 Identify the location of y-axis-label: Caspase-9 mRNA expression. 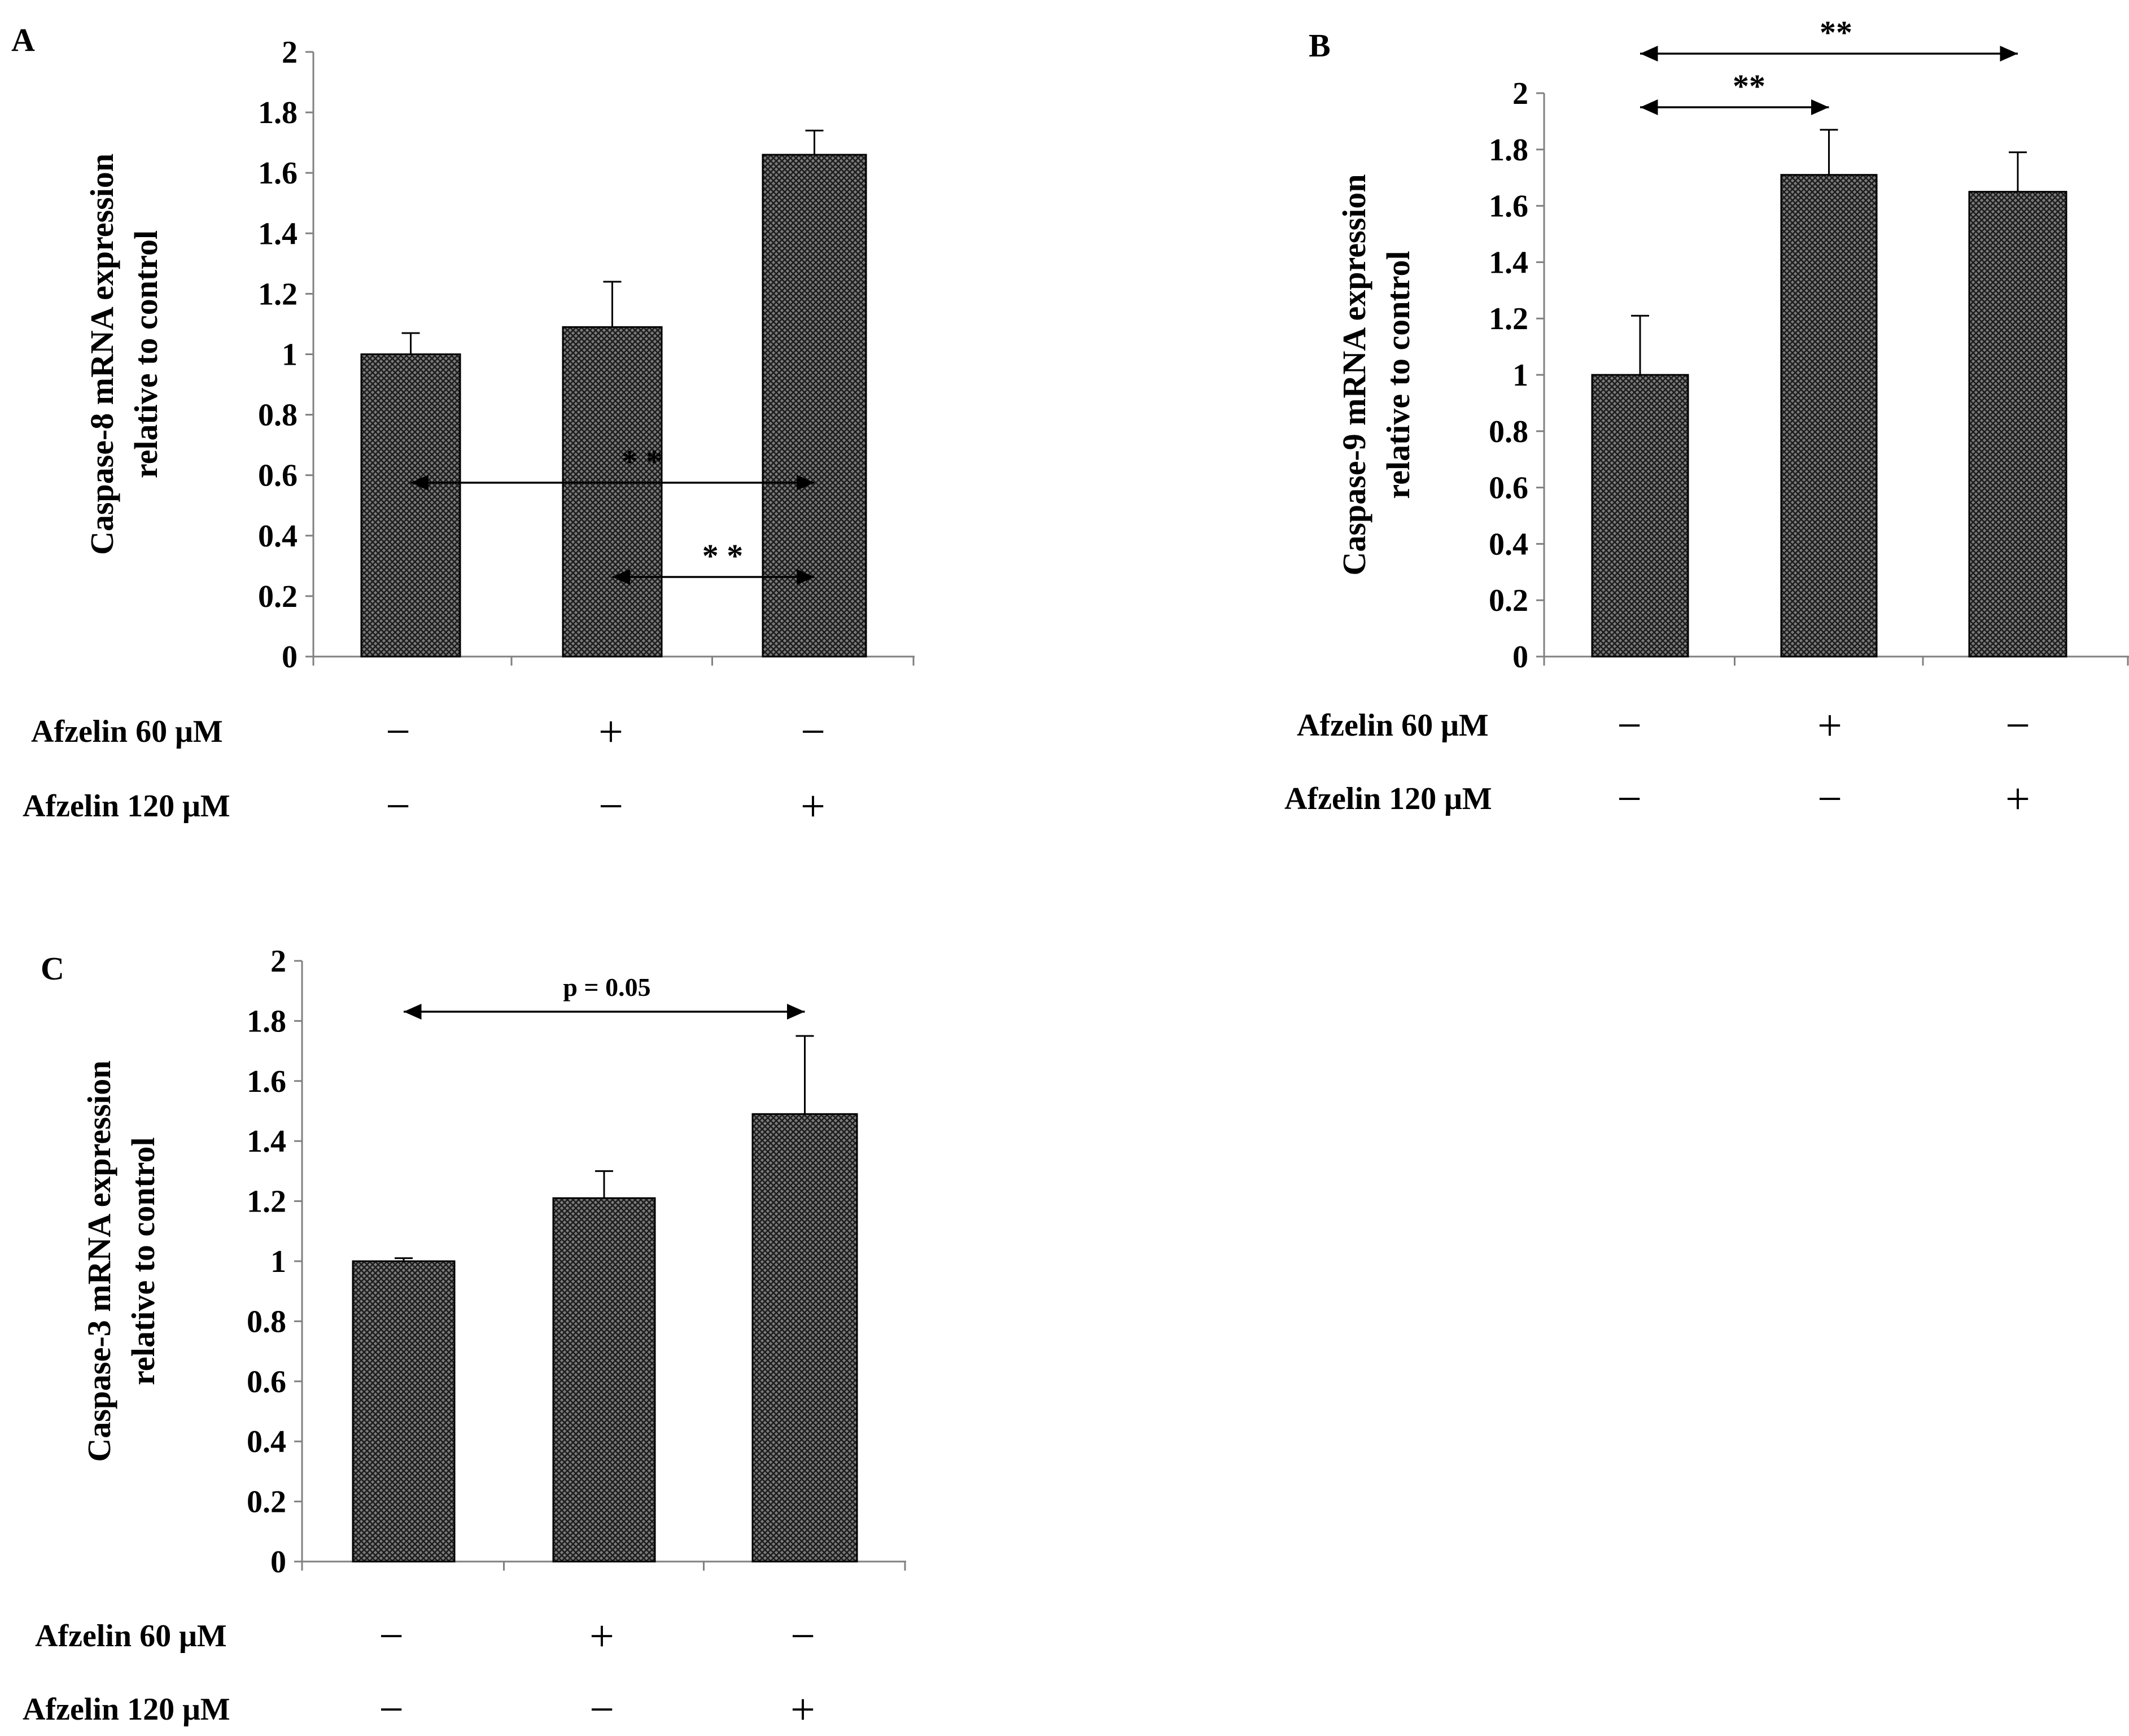
(1354, 375).